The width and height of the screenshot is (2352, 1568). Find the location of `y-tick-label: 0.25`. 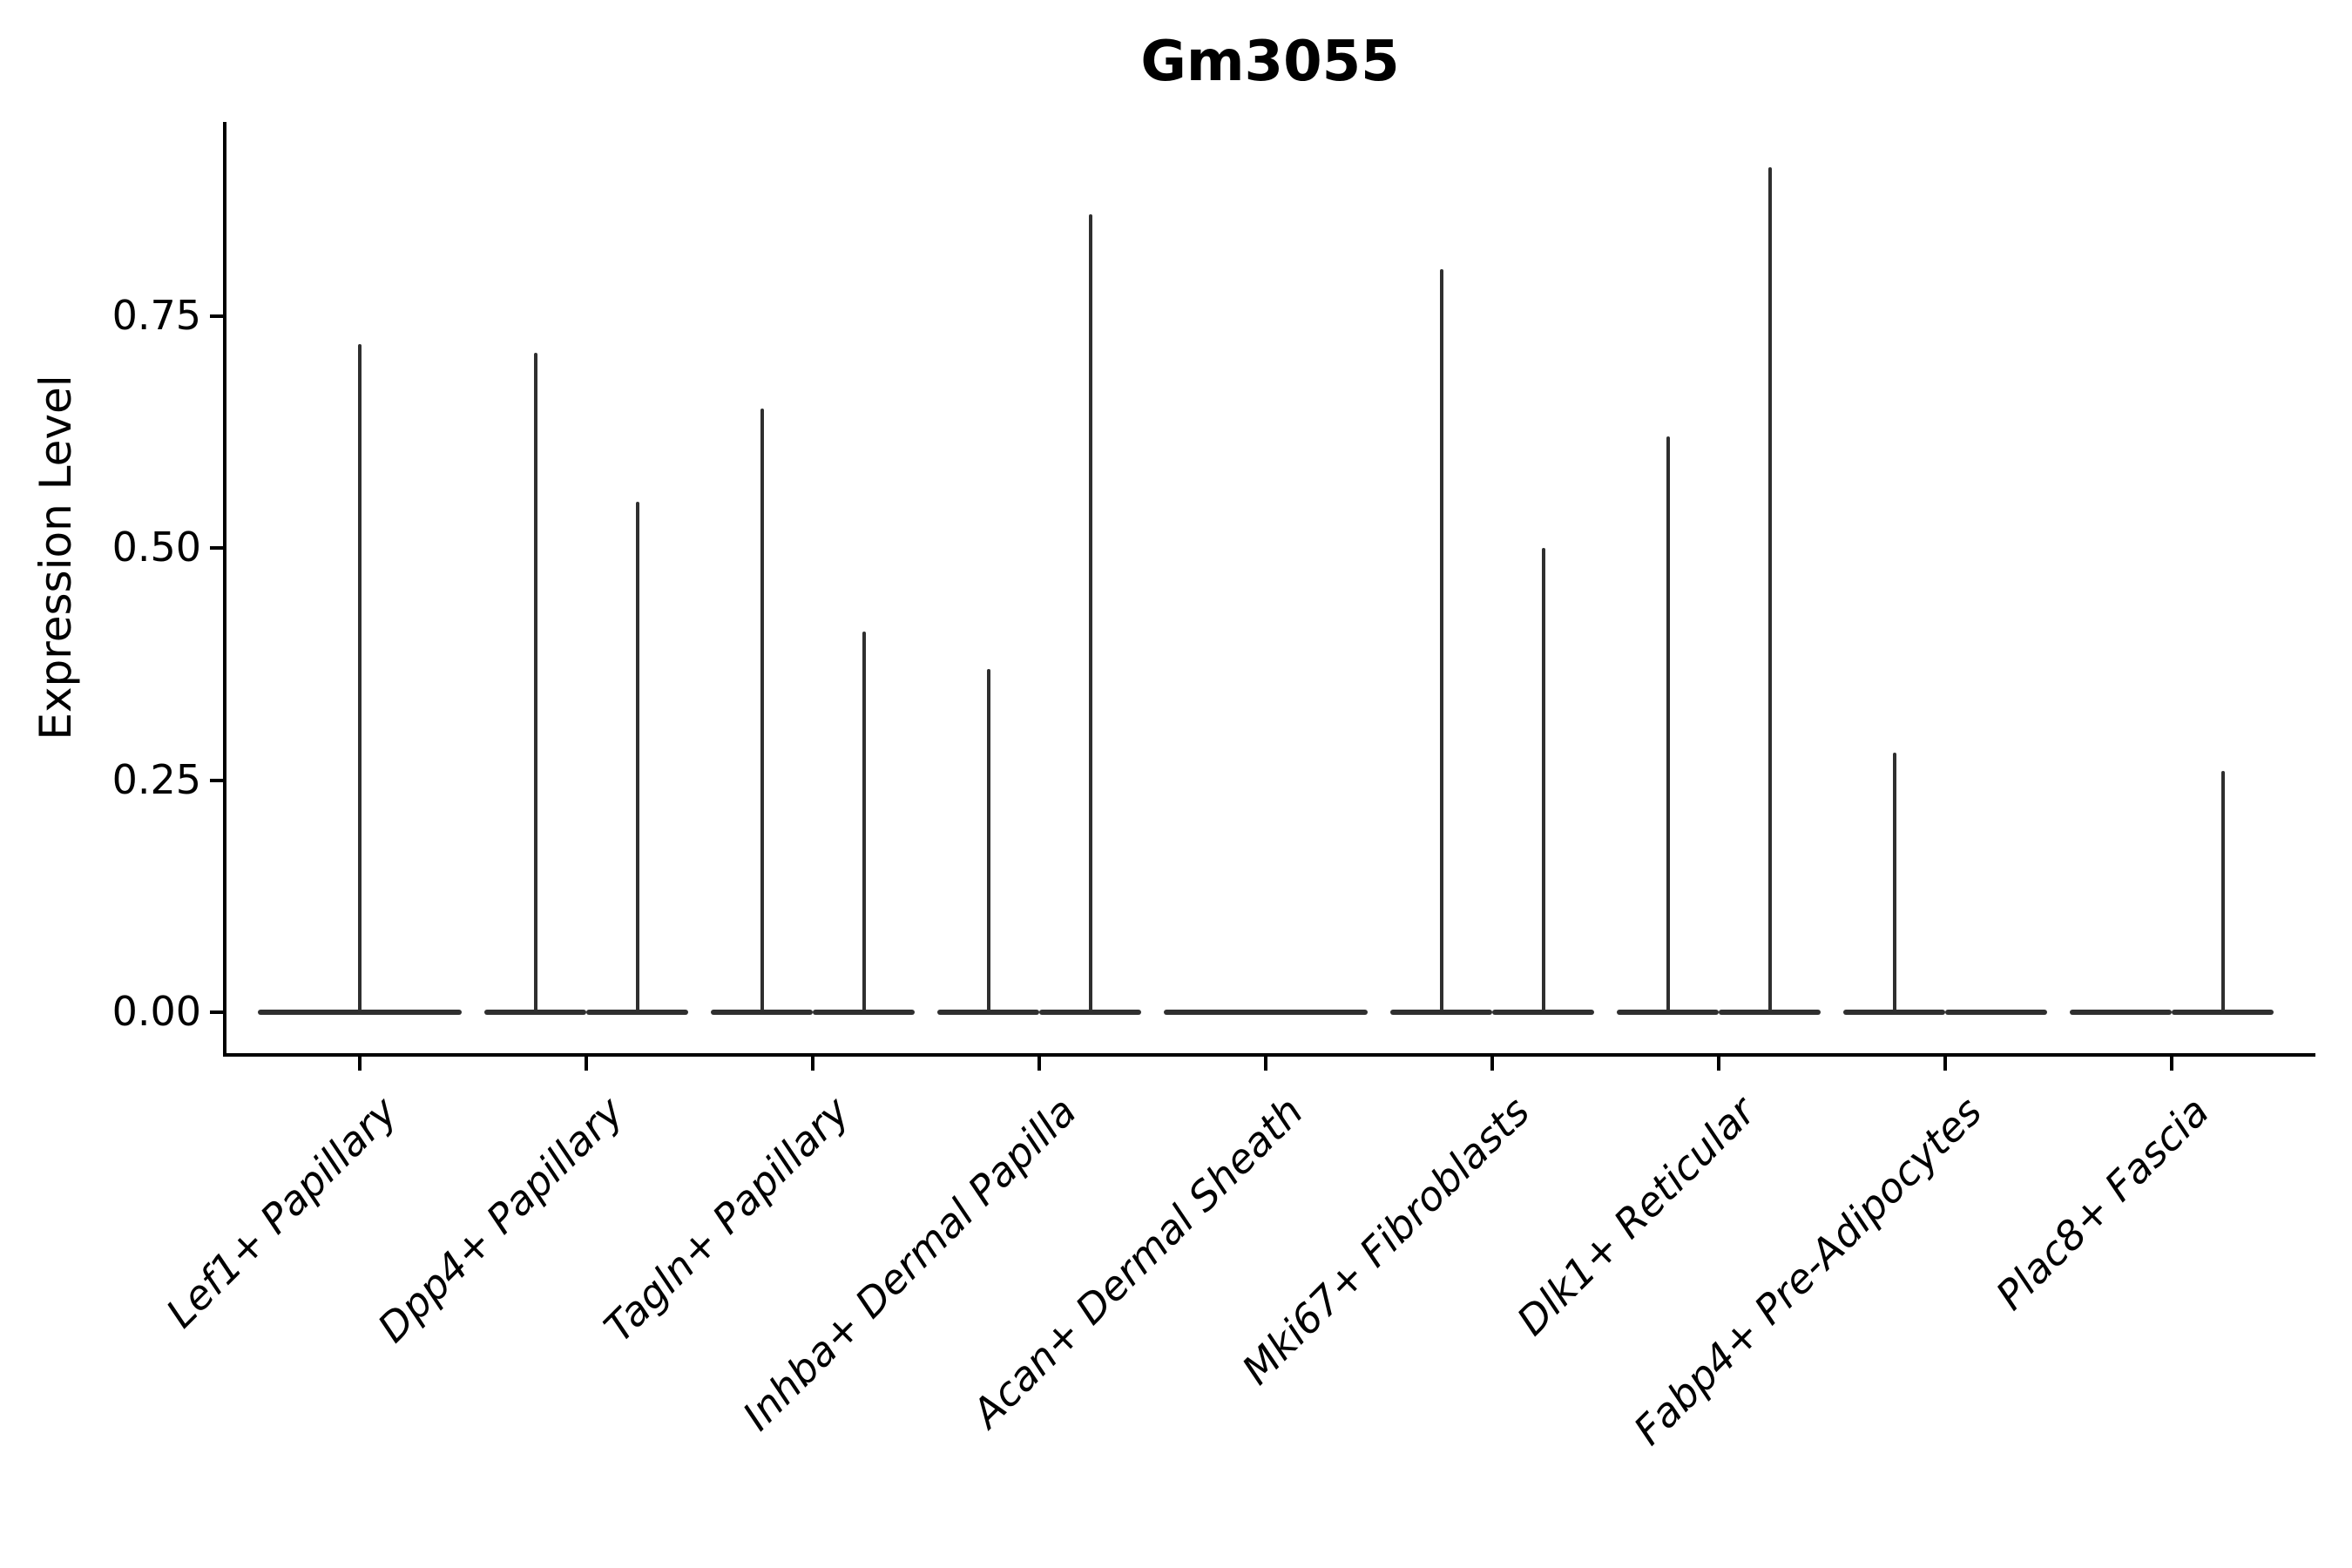

y-tick-label: 0.25 is located at coordinates (156, 779).